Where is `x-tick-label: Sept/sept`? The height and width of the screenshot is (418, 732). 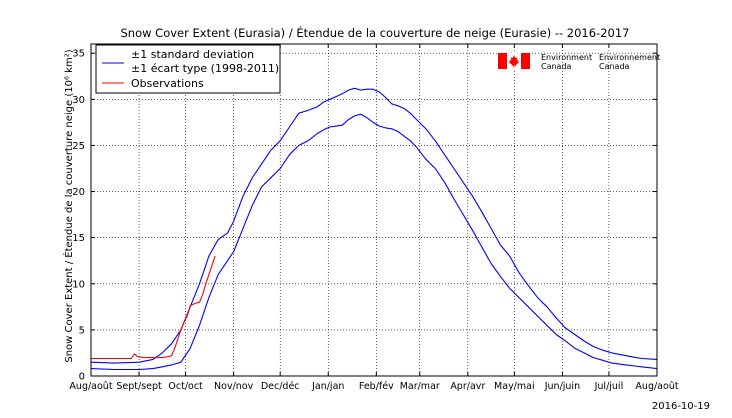
x-tick-label: Sept/sept is located at coordinates (139, 386).